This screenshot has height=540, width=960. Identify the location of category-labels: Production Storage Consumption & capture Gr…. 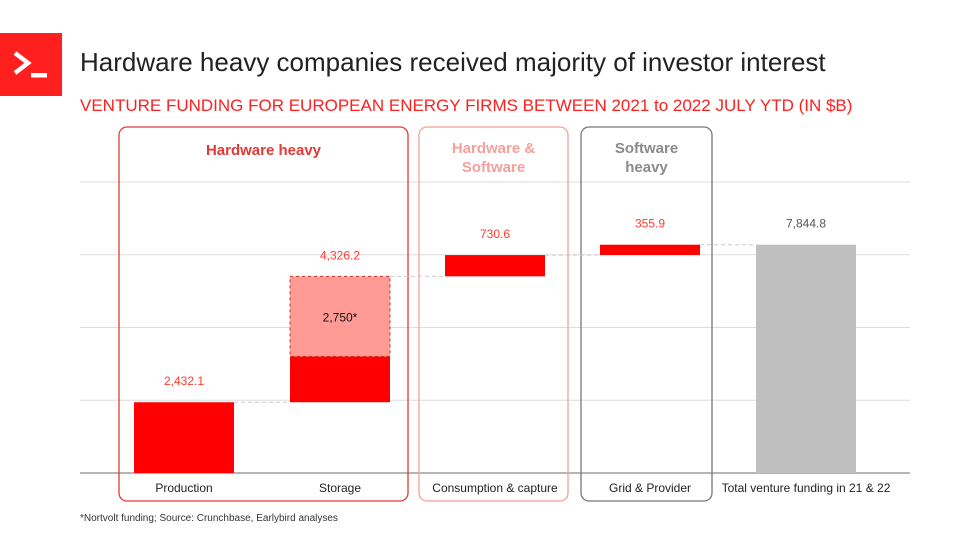
(522, 488).